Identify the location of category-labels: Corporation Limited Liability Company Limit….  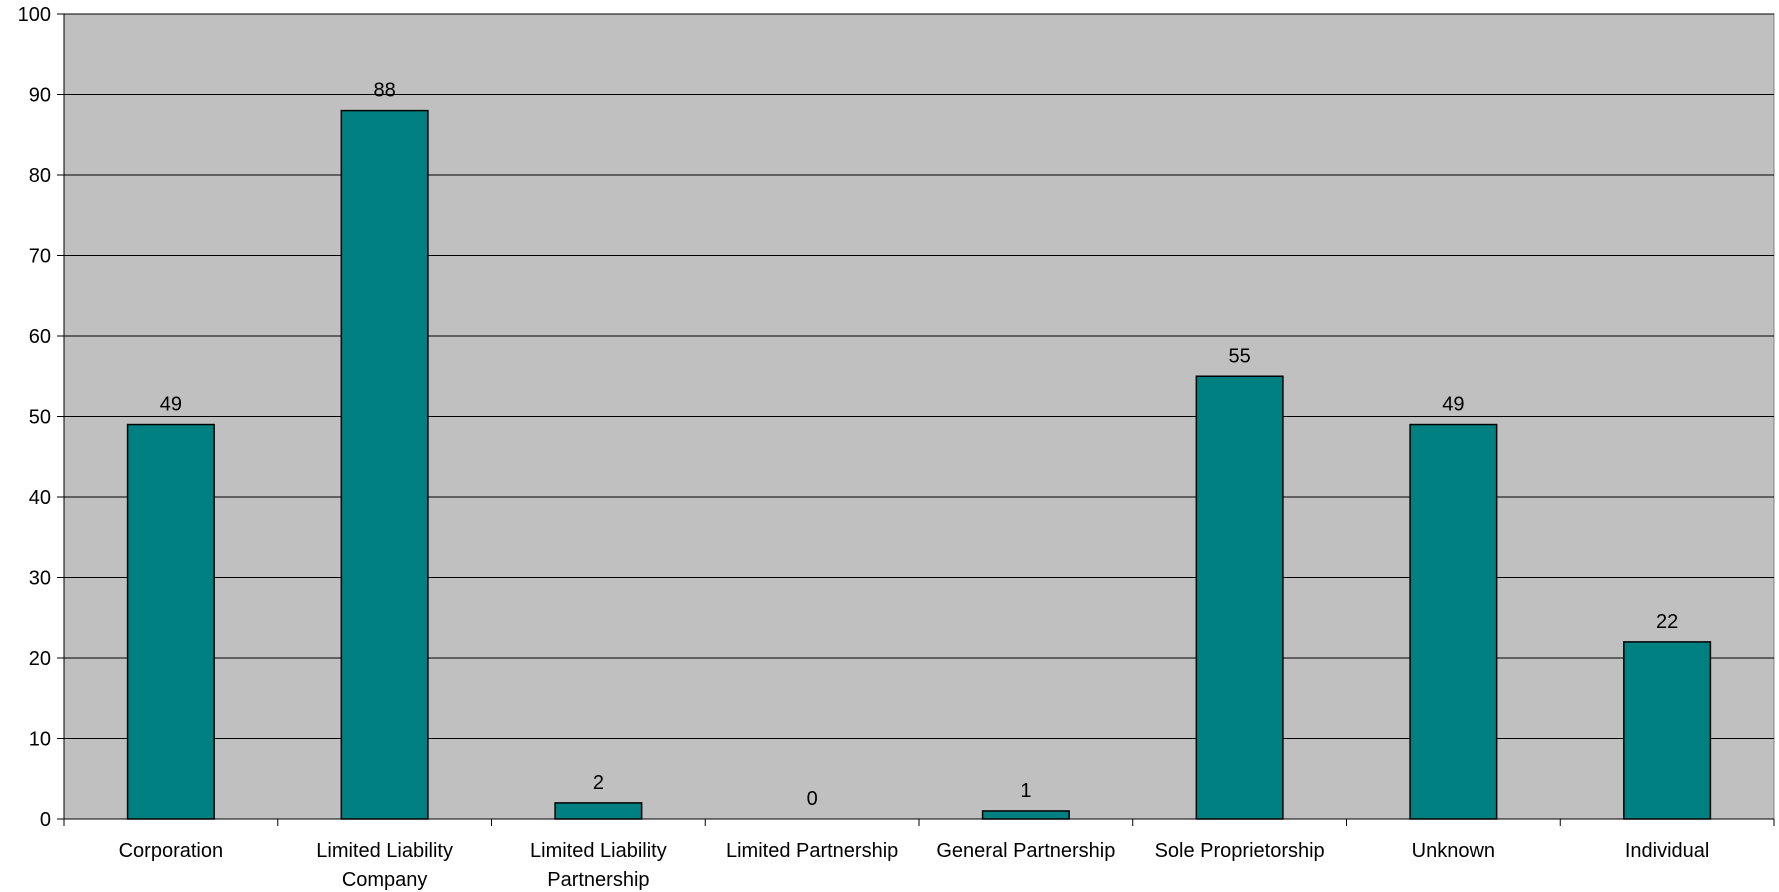
(914, 865).